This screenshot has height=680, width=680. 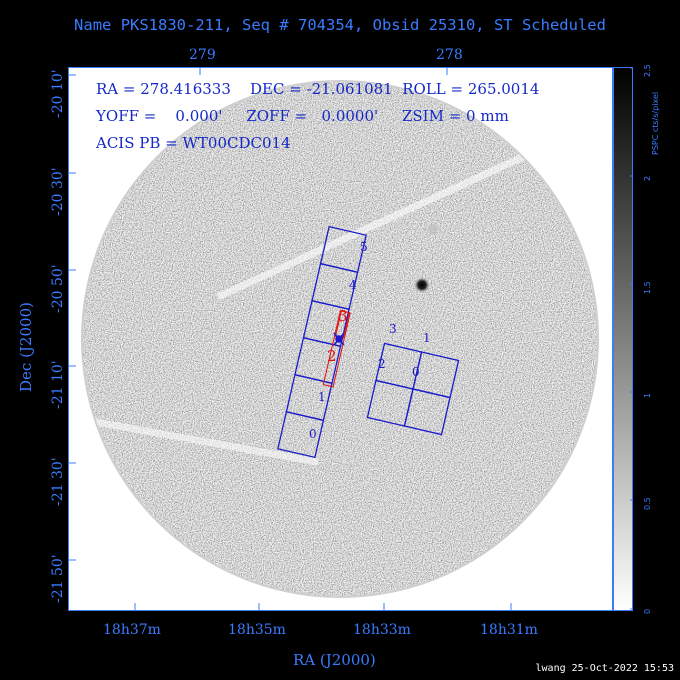 What do you see at coordinates (382, 364) in the screenshot?
I see `acis-i-chip-label: 2` at bounding box center [382, 364].